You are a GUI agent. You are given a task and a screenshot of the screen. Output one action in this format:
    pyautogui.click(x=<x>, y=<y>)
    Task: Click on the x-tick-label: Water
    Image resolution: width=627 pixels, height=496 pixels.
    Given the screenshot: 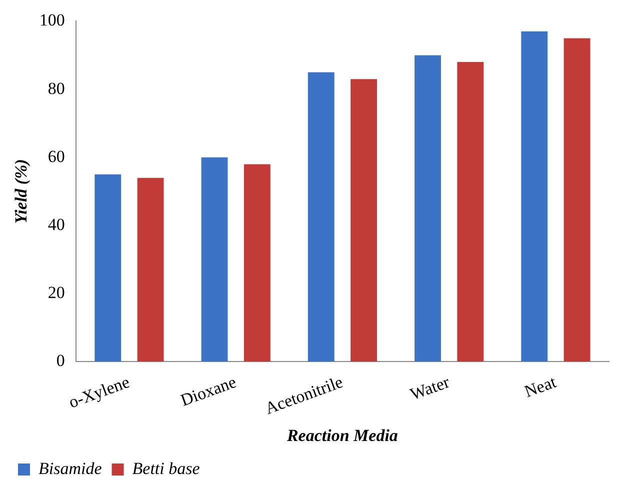 What is the action you would take?
    pyautogui.click(x=430, y=388)
    